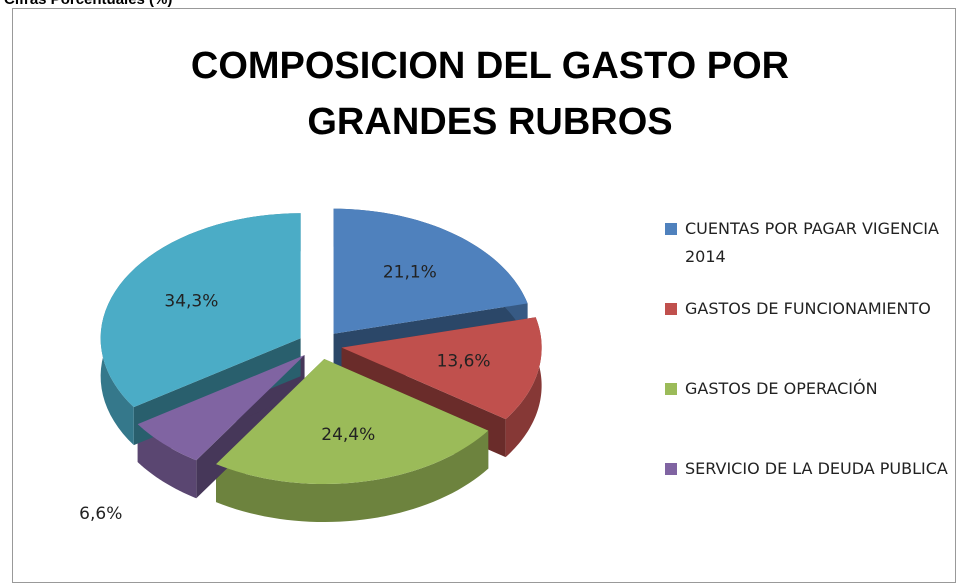 The width and height of the screenshot is (959, 583). I want to click on legend-entry: GASTOS DE OPERACIÓN, so click(807, 389).